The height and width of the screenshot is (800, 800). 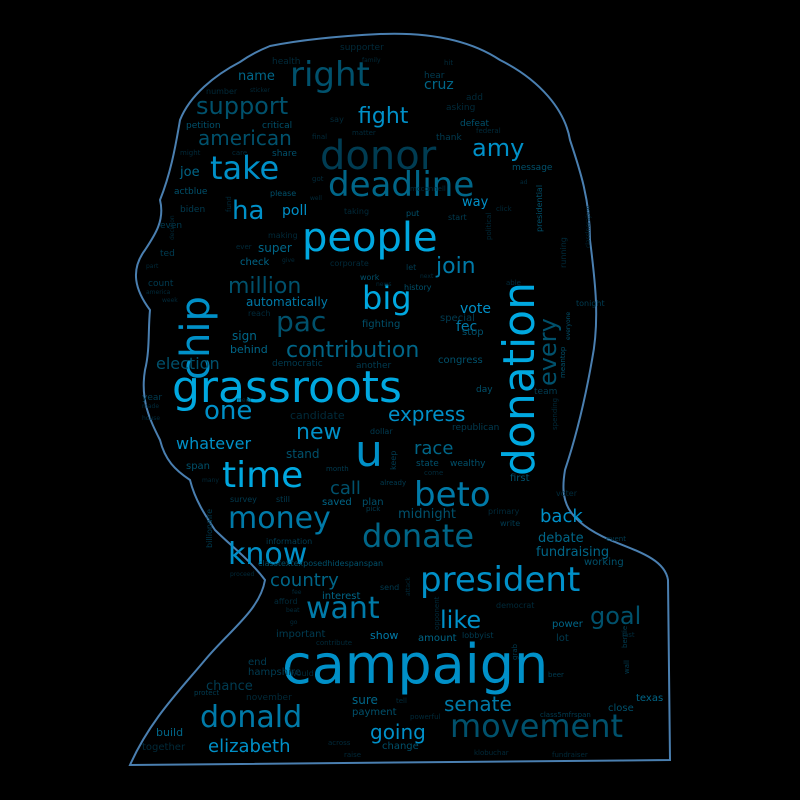 I want to click on word-give: give, so click(x=288, y=260).